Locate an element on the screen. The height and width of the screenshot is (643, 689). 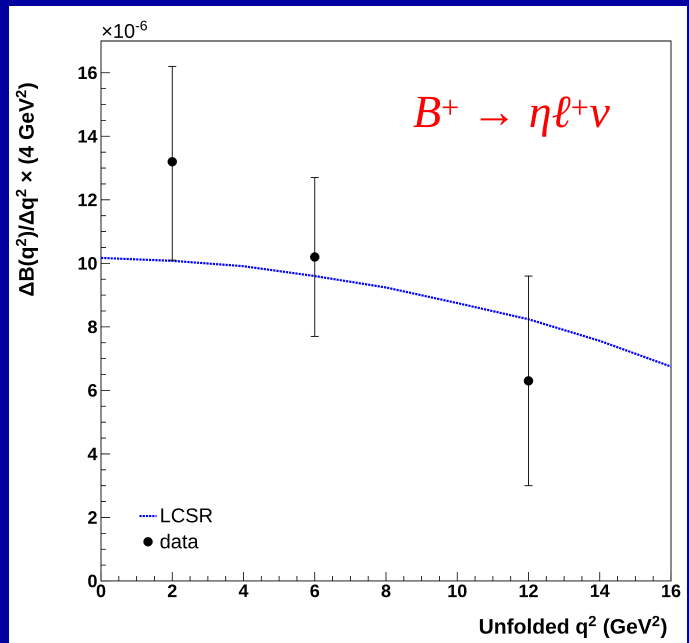
y-tick-label: 6 is located at coordinates (92, 390).